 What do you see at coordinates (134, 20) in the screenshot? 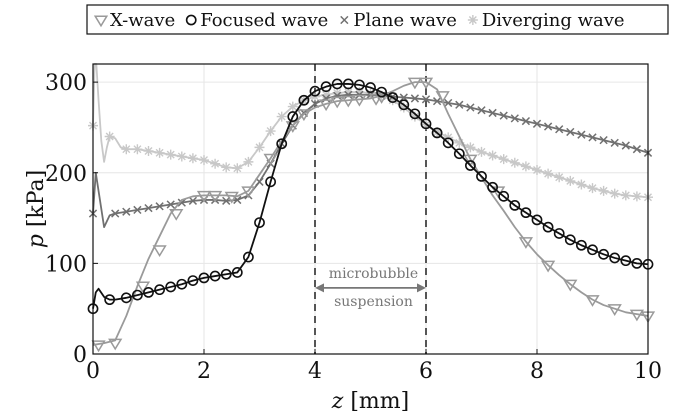
I see `legend-item-x_wave: X-wave` at bounding box center [134, 20].